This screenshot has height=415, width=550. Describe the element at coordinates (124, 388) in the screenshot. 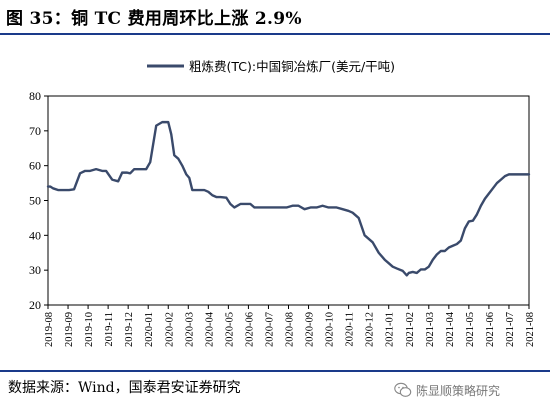

I see `source-note: 数据来源：Wind，国泰君安证券研究` at that location.